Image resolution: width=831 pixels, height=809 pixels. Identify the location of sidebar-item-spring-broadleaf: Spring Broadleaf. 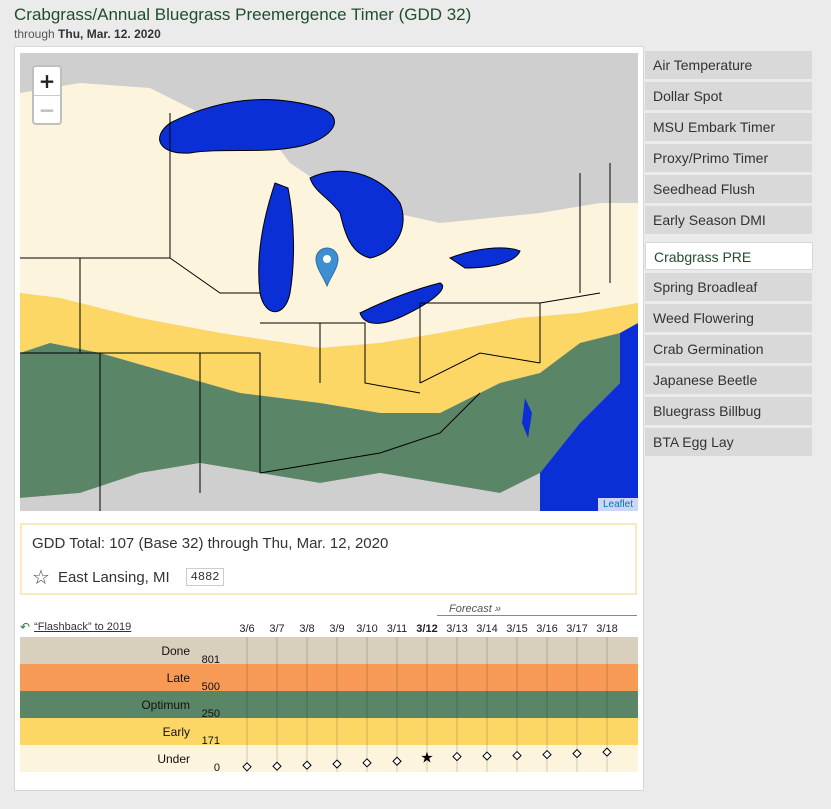
(728, 287).